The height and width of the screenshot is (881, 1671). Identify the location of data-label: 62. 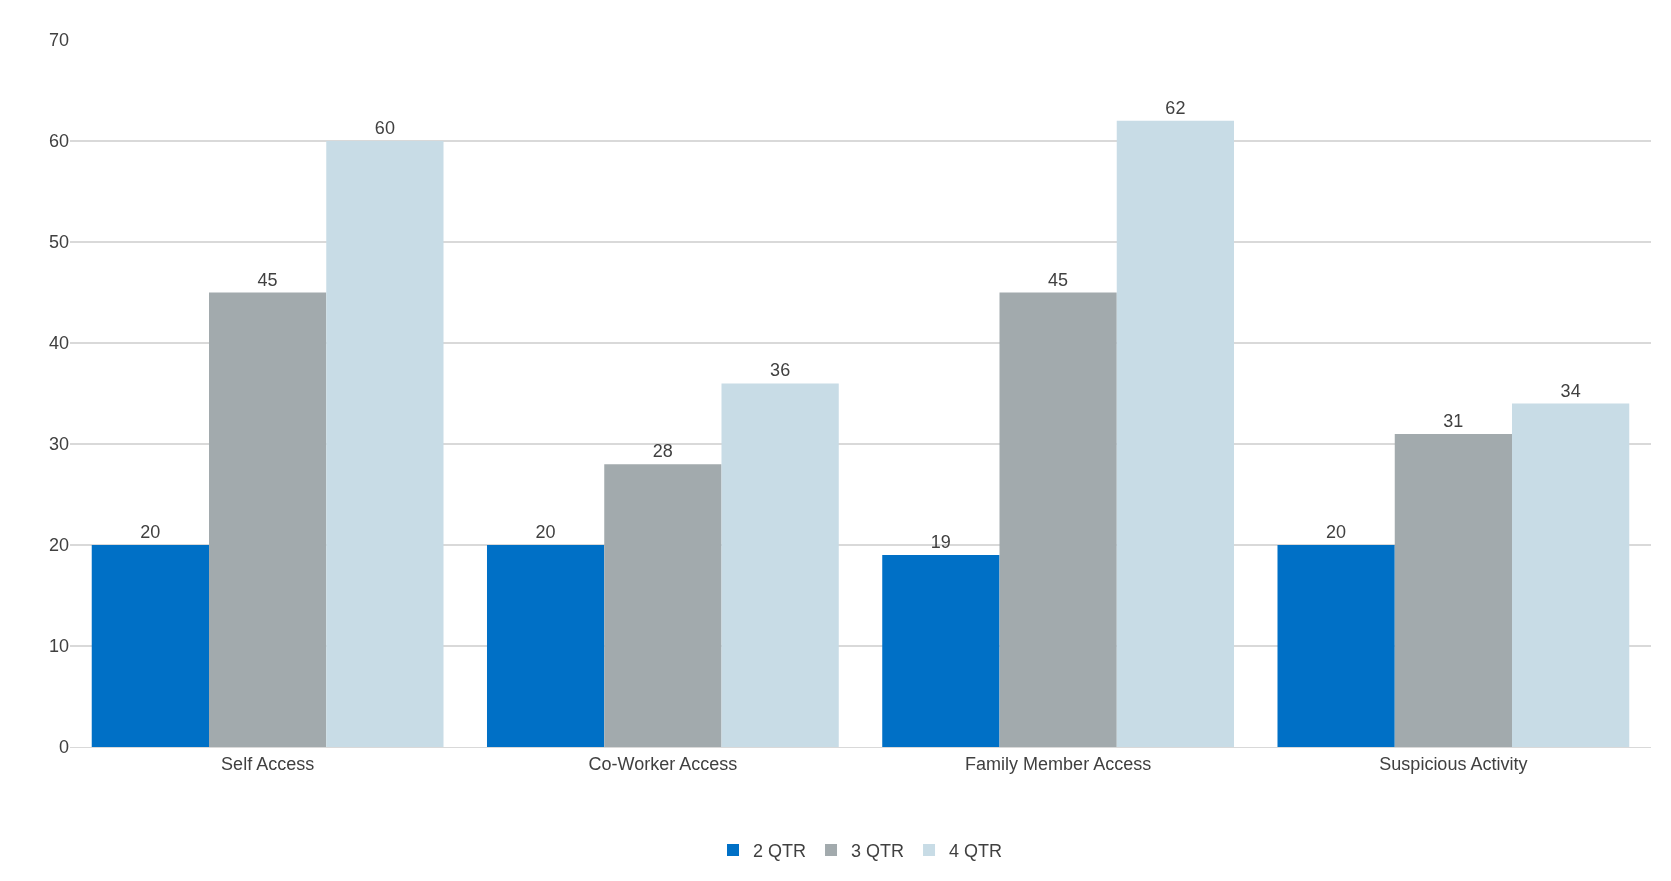
(1175, 107).